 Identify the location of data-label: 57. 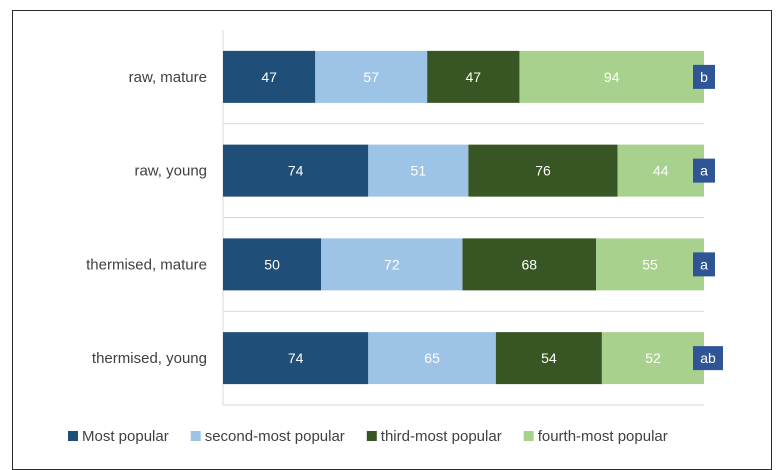
(371, 77).